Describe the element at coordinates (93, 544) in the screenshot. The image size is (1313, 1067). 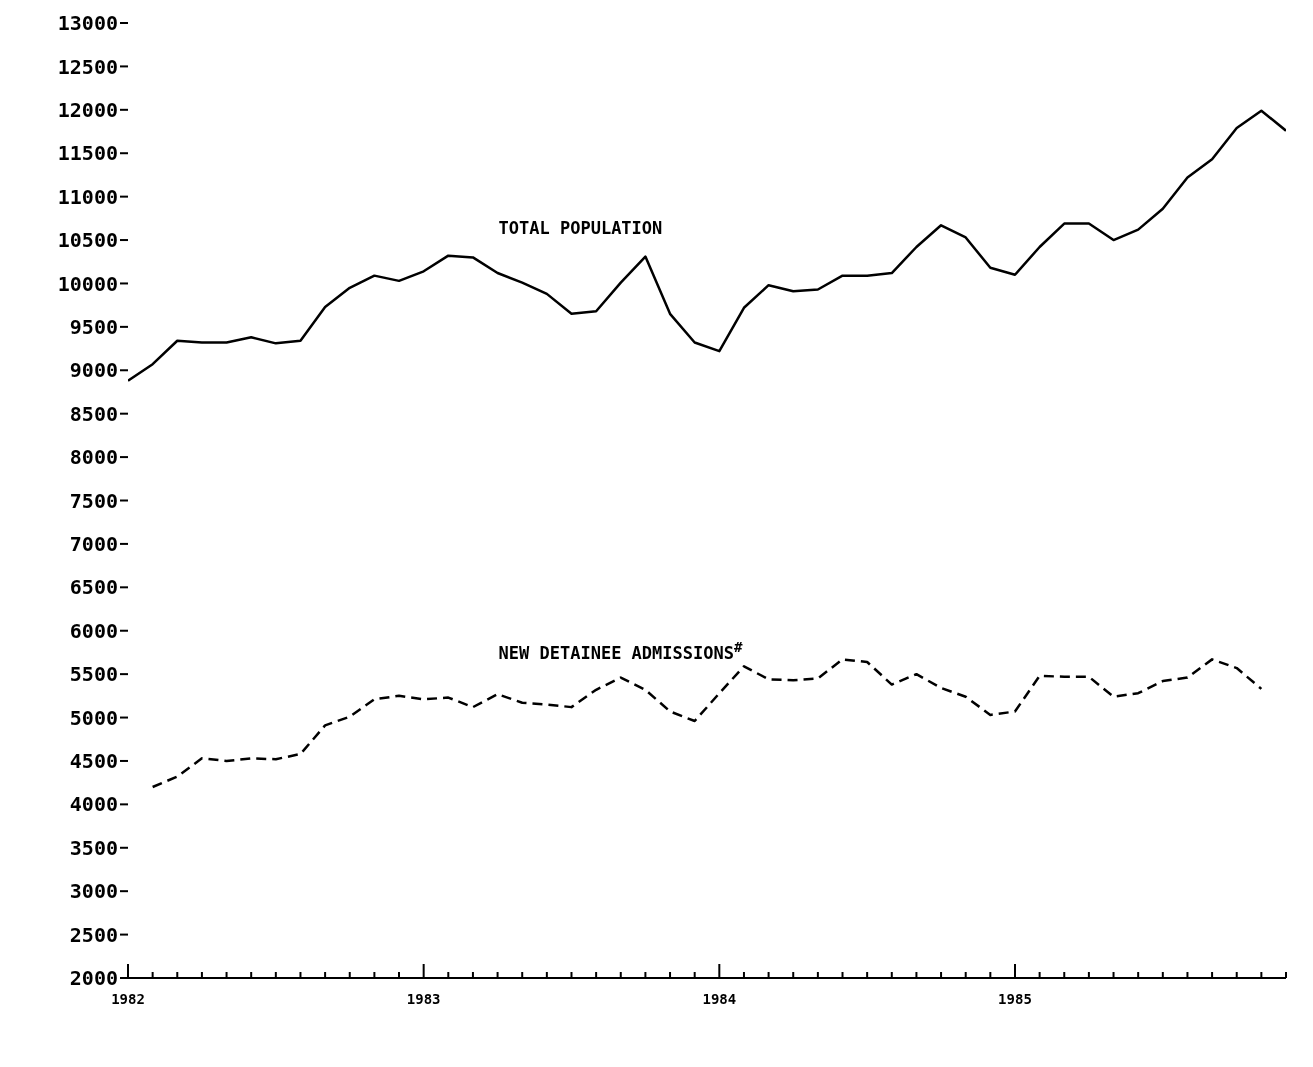
I see `y-tick-label: 7000` at that location.